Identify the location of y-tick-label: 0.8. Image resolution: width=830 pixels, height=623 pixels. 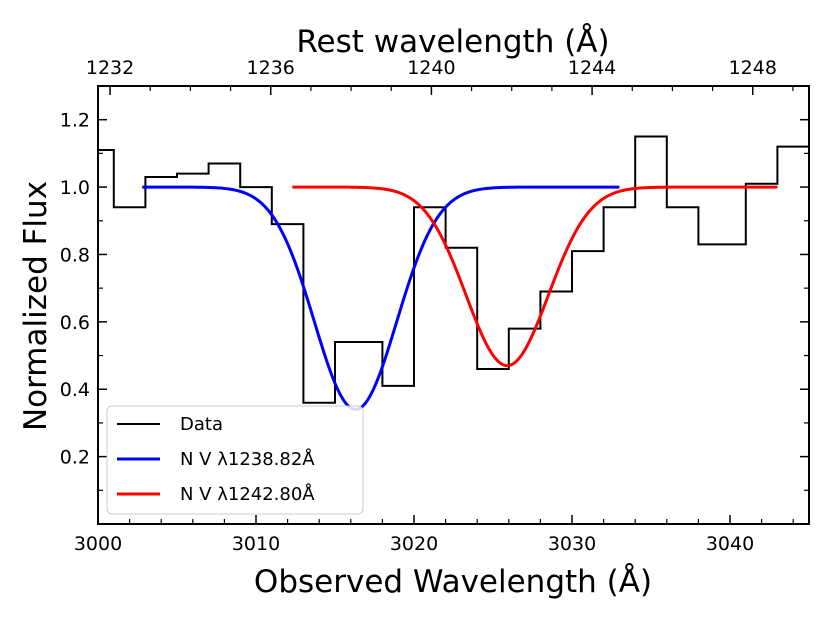
(75, 255).